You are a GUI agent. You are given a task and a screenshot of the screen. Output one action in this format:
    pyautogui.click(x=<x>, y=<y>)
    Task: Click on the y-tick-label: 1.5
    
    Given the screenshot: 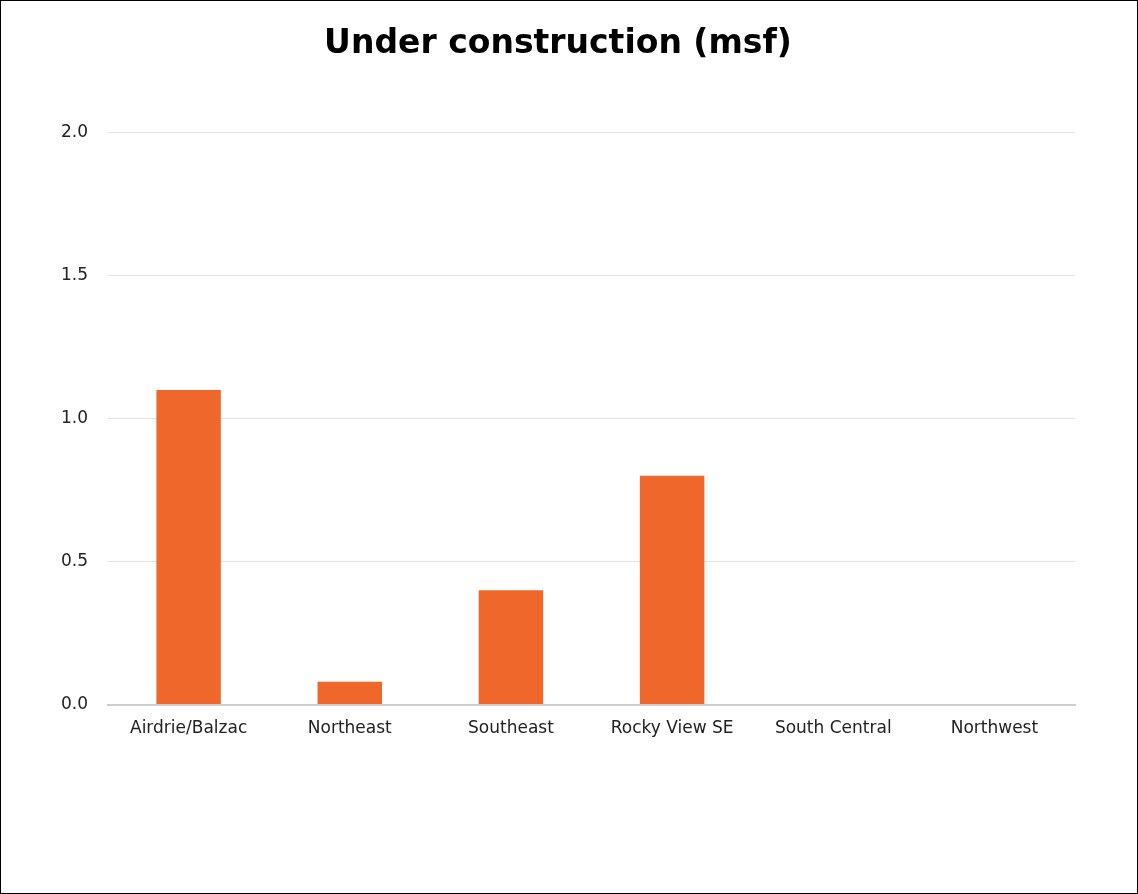 What is the action you would take?
    pyautogui.click(x=74, y=274)
    